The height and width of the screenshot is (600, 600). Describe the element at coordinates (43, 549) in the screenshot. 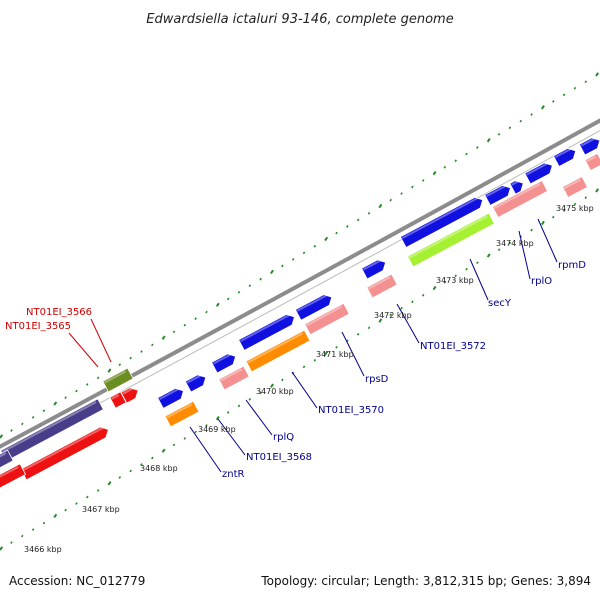

I see `kbp-label: 3466 kbp` at that location.